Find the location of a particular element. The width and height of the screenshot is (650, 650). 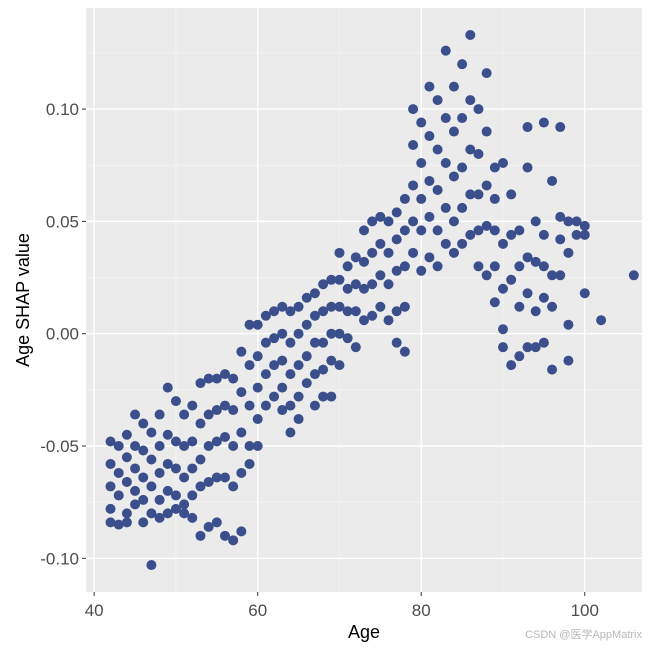

x-axis-title: Age is located at coordinates (364, 632).